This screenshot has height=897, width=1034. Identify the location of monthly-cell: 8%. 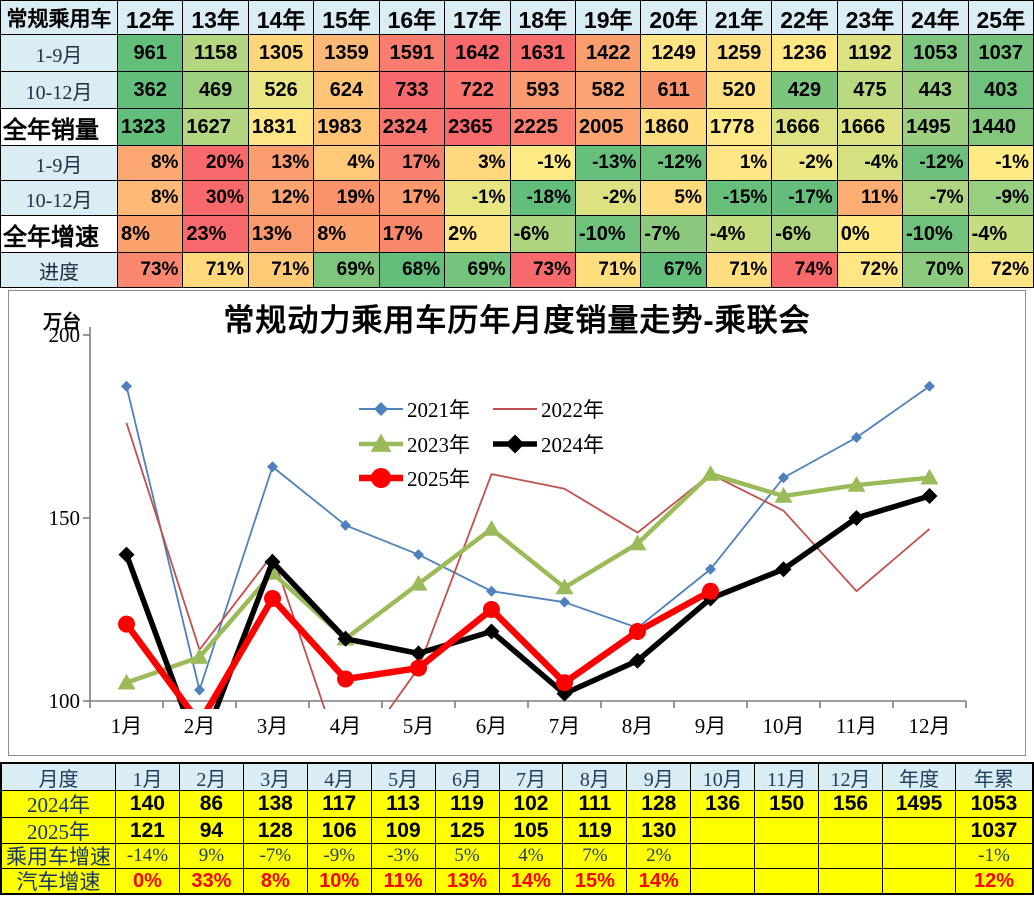
(275, 881).